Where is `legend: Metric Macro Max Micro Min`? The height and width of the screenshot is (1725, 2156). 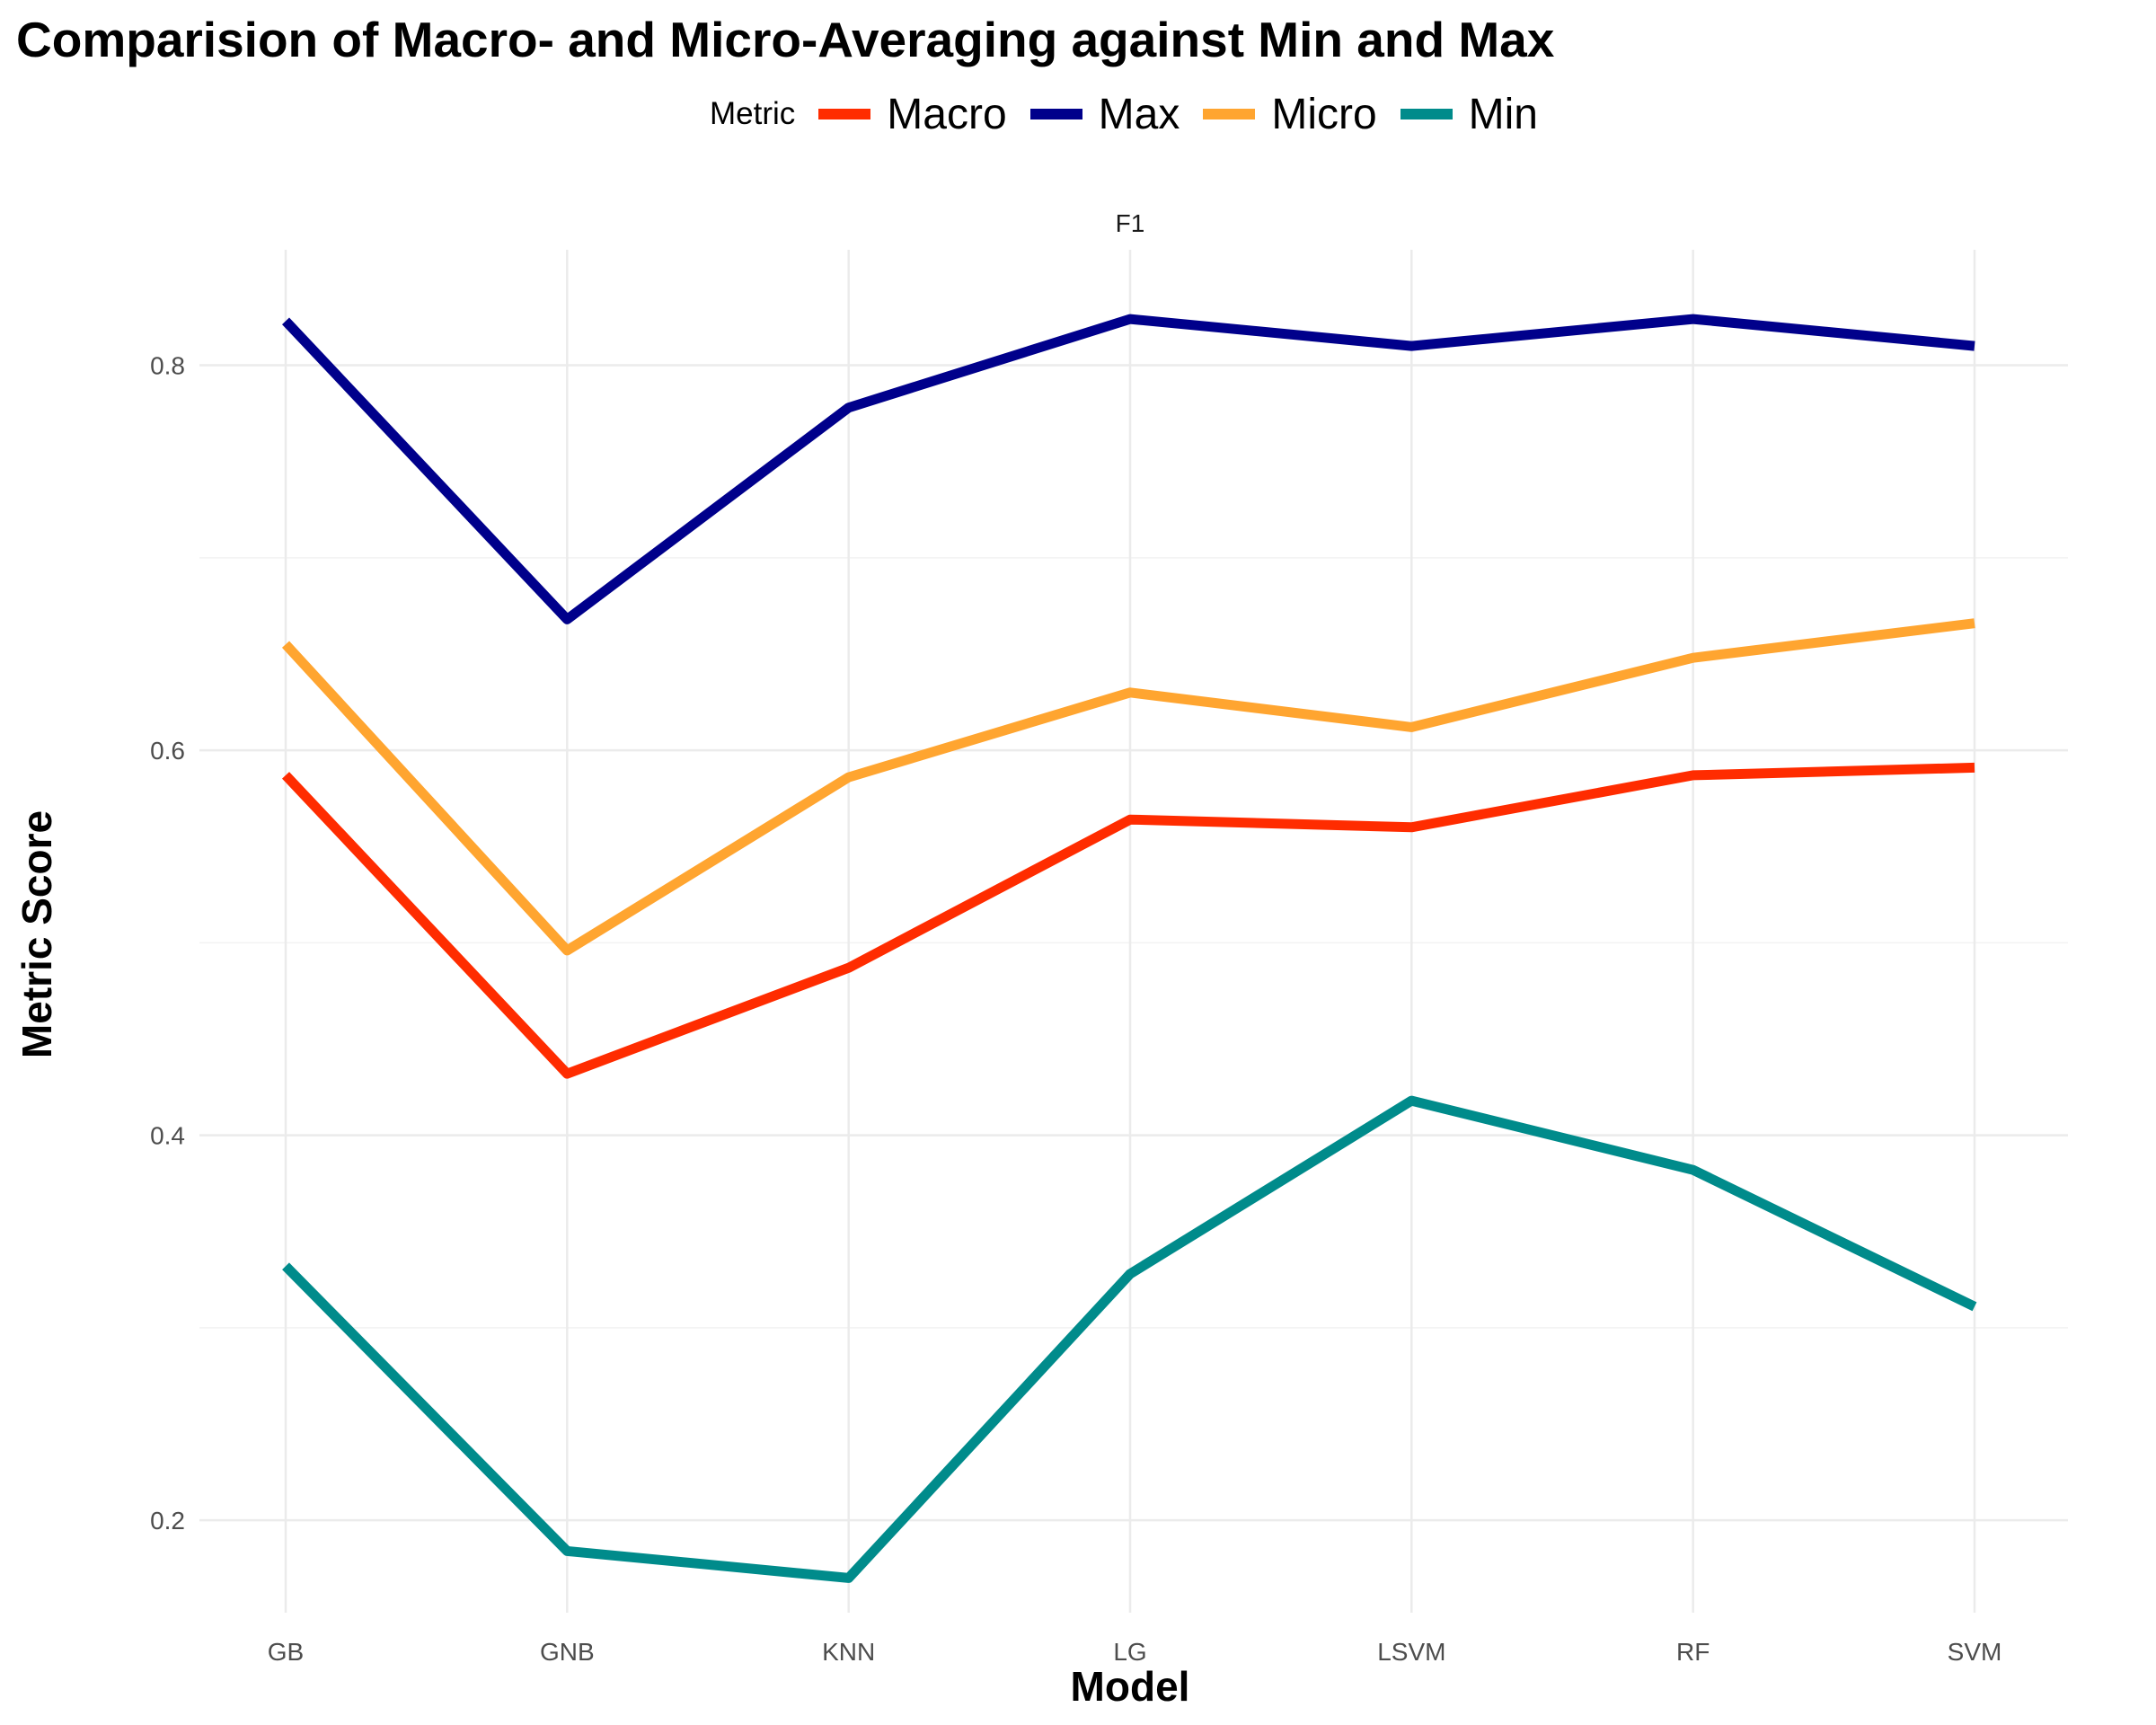
legend: Metric Macro Max Micro Min is located at coordinates (1135, 114).